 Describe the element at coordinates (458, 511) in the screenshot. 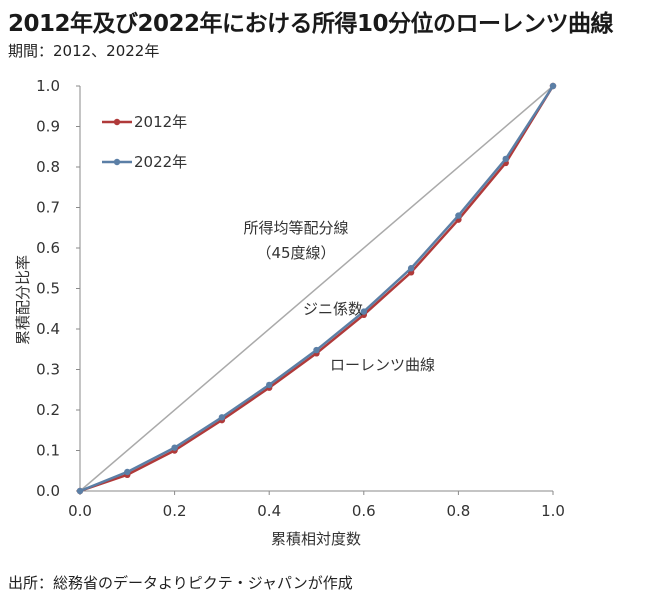

I see `x-tick-label: 0.8` at that location.